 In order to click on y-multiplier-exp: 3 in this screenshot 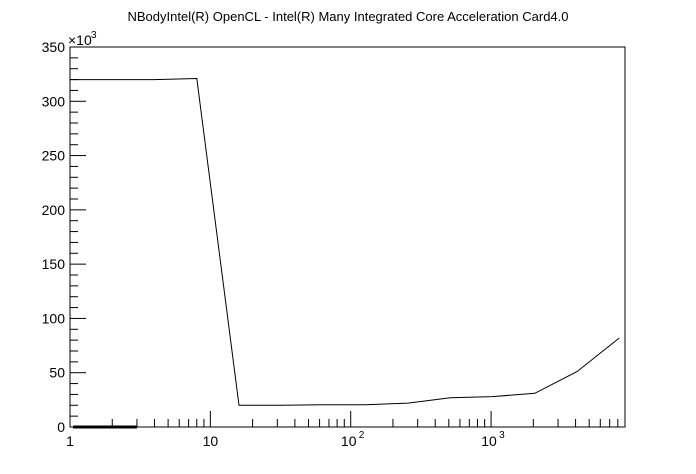, I will do `click(94, 35)`.